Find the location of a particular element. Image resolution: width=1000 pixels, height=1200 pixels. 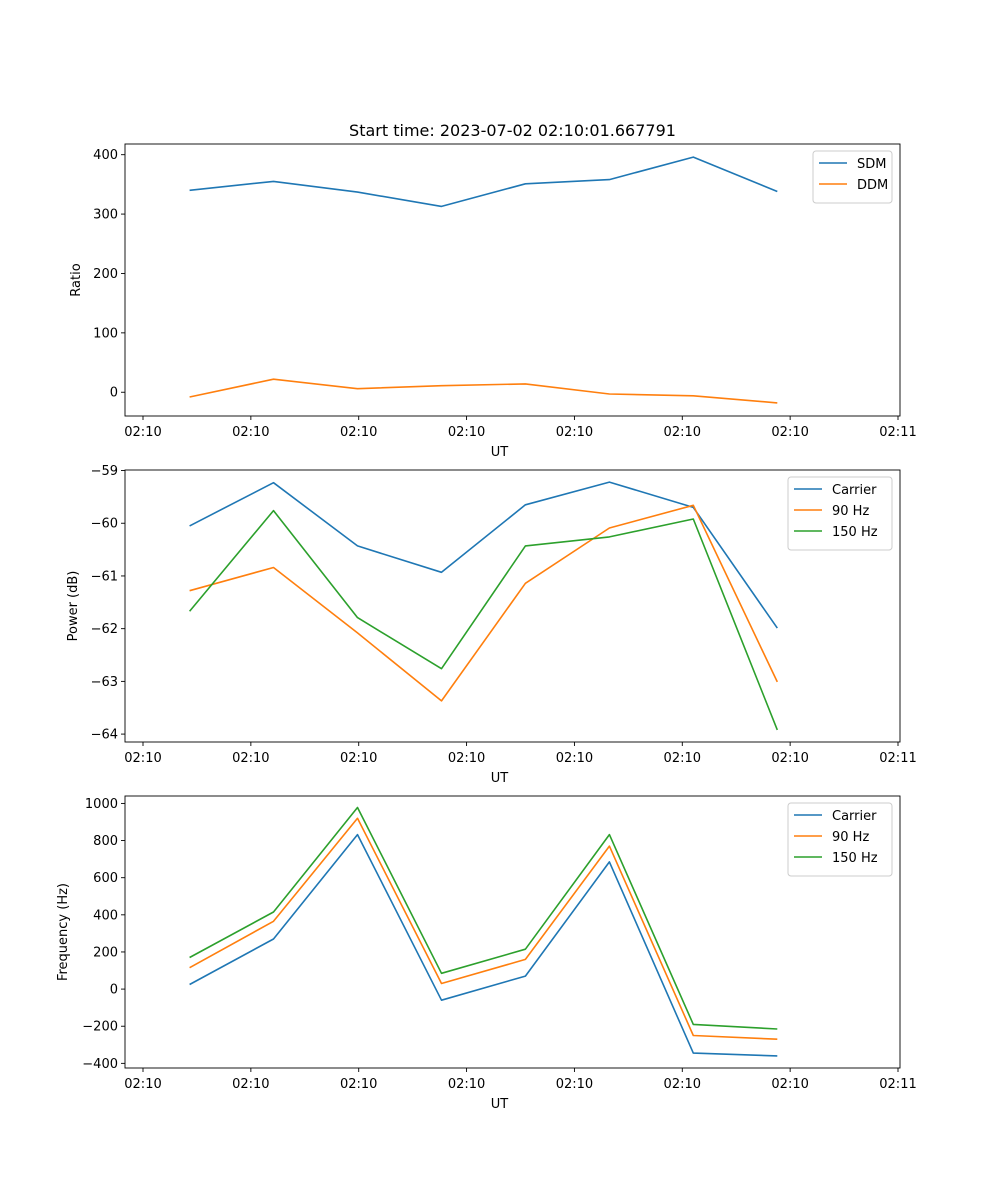

y-tick-label: −59 is located at coordinates (104, 471).